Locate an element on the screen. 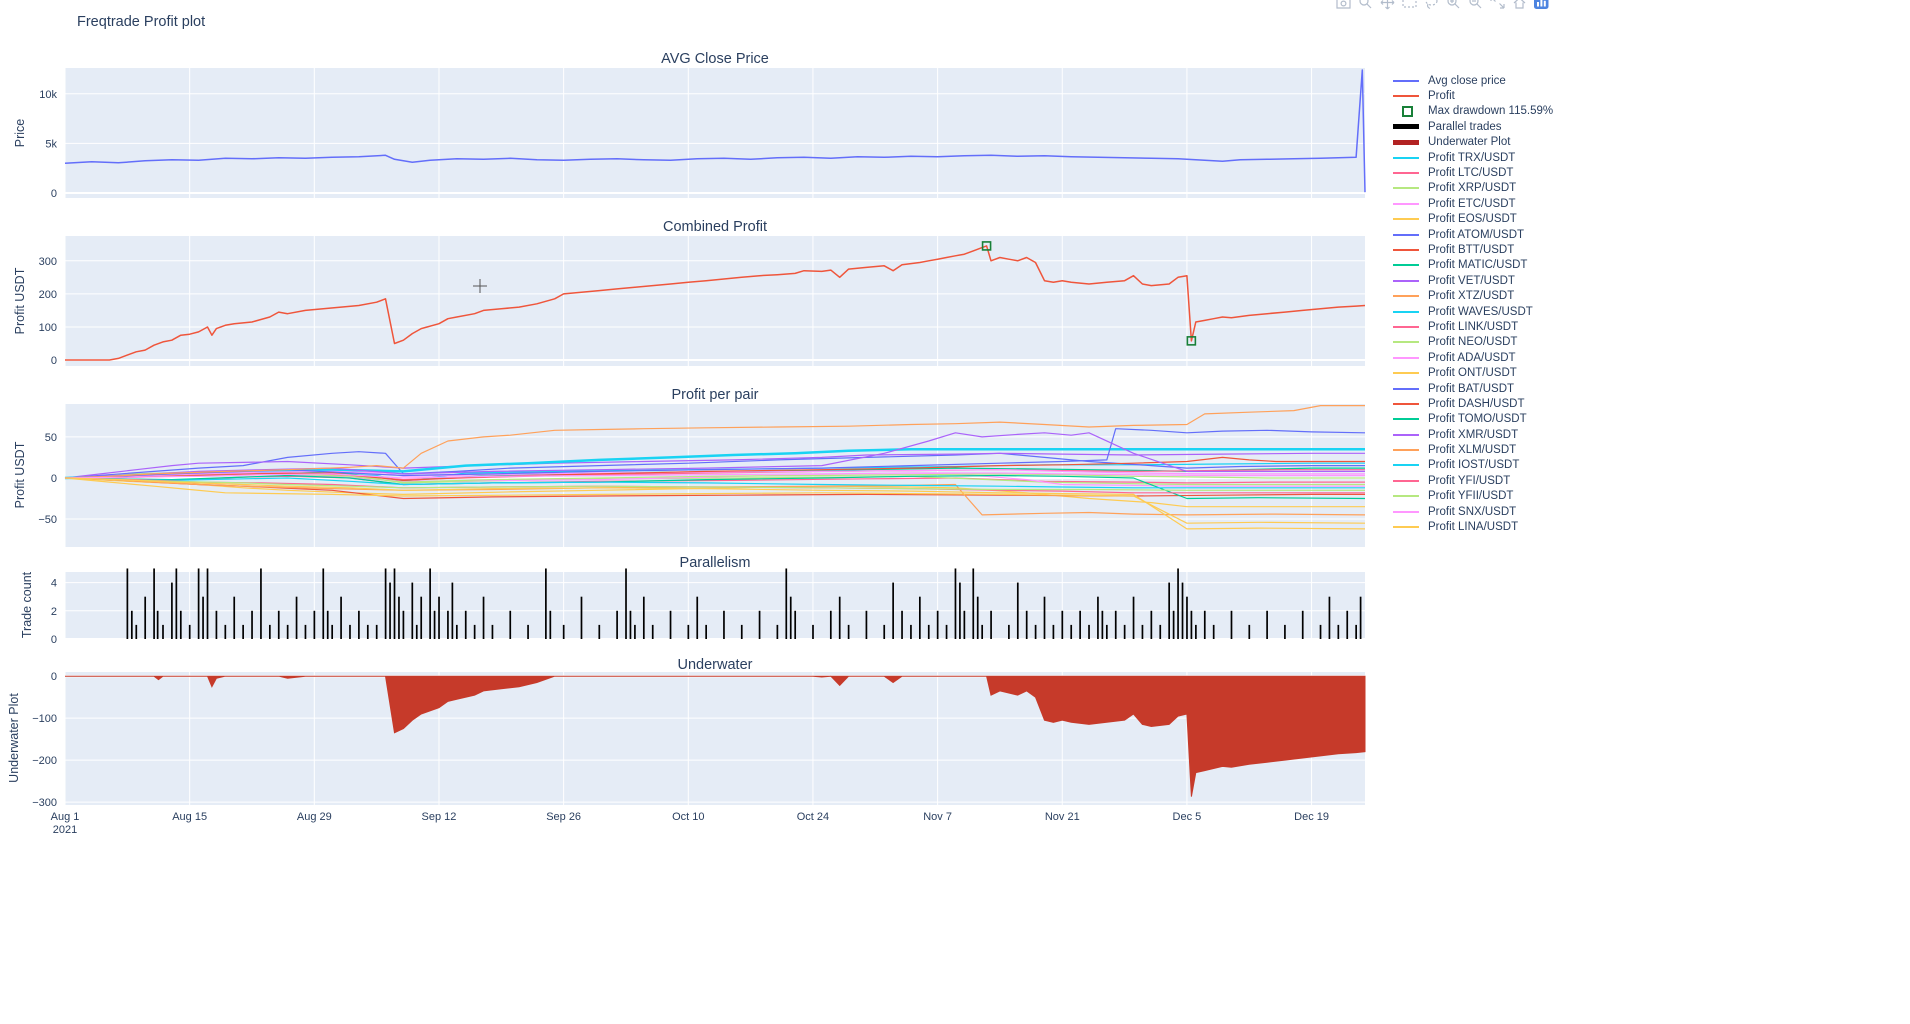 The image size is (1910, 1024). subplot-title-combined-profit: Combined Profit is located at coordinates (715, 227).